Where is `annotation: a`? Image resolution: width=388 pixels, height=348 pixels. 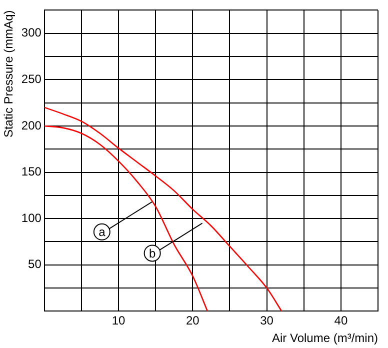 annotation: a is located at coordinates (102, 232).